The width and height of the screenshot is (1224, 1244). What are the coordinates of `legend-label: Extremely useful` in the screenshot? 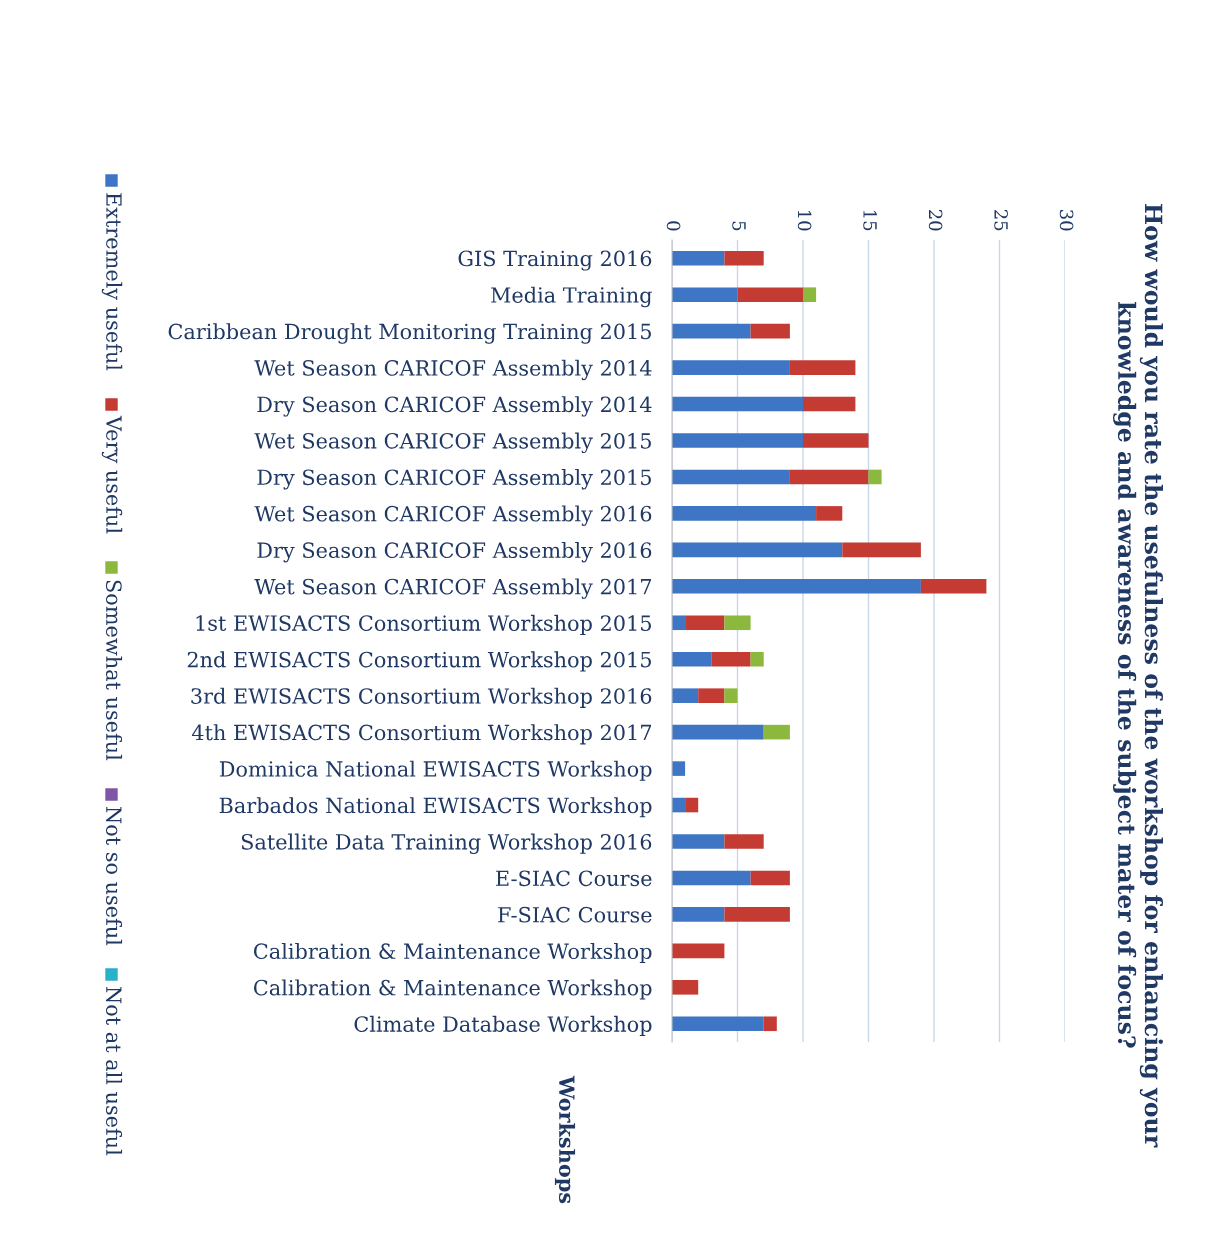 It's located at (112, 282).